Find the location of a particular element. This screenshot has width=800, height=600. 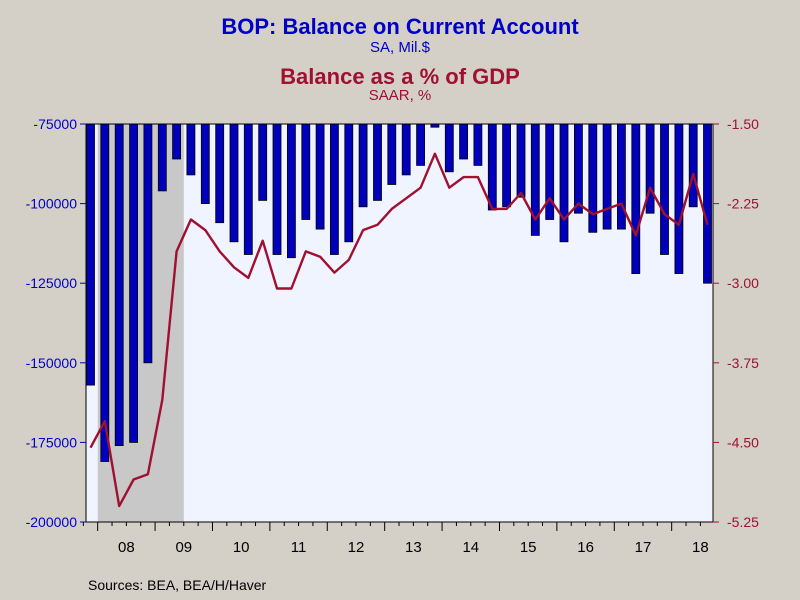

x-tick-label: 15 is located at coordinates (528, 547).